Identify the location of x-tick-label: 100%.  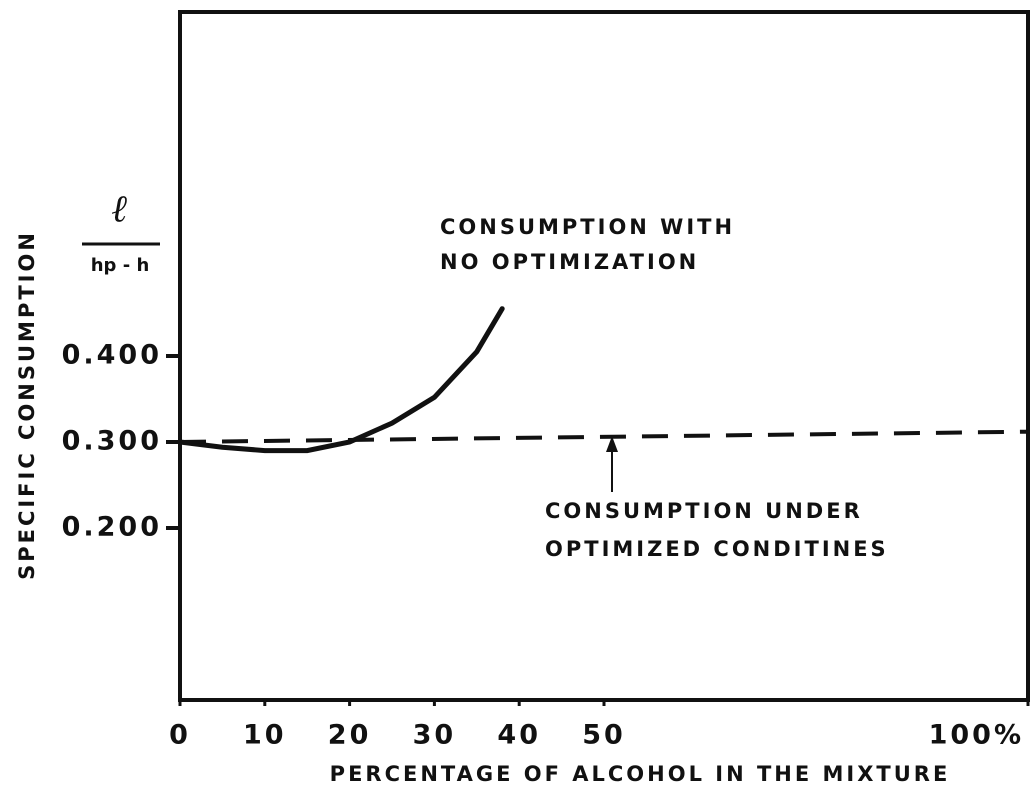
(976, 735).